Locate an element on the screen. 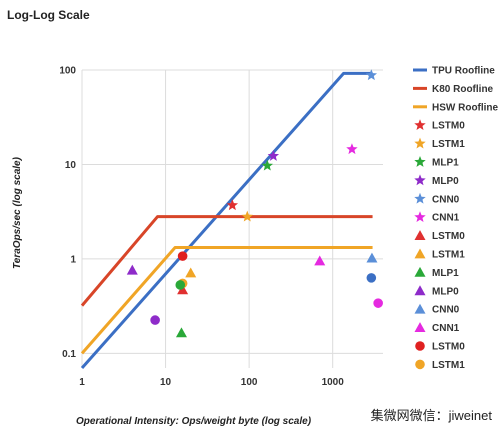 This screenshot has width=500, height=432. legend-label: K80 Roofline is located at coordinates (463, 89).